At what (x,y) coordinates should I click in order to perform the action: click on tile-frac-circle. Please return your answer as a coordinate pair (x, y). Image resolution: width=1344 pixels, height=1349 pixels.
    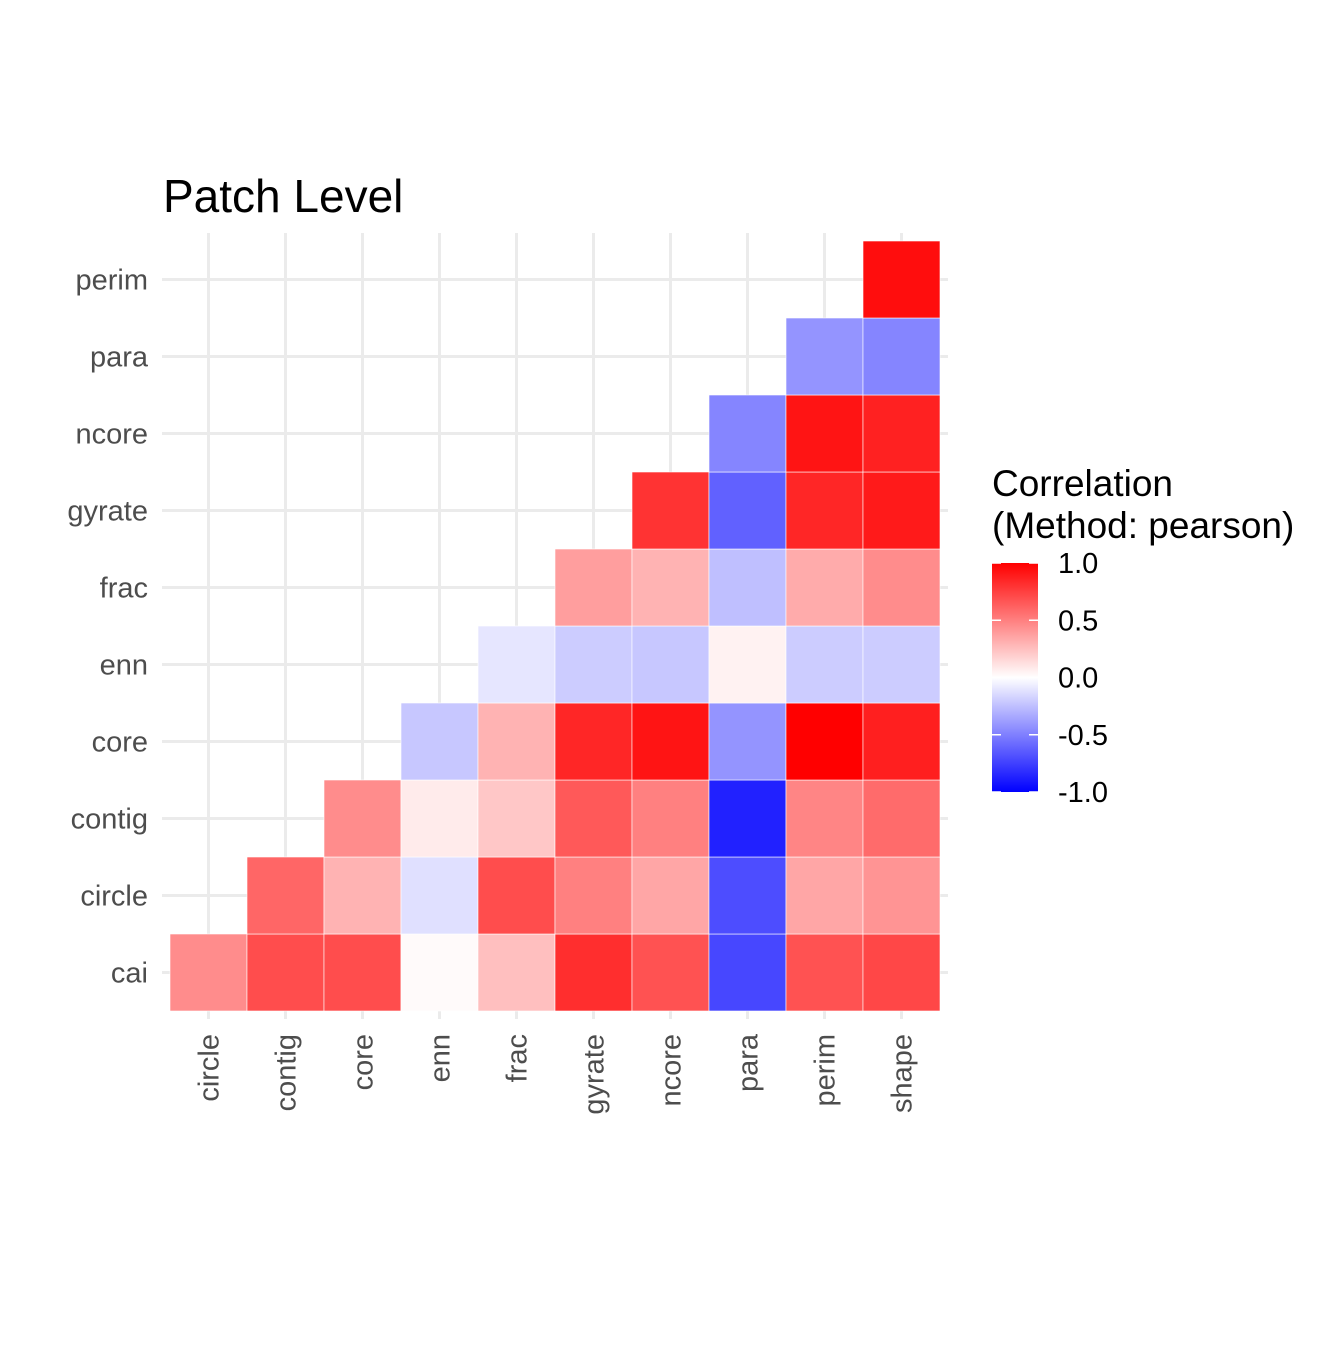
    Looking at the image, I should click on (516, 895).